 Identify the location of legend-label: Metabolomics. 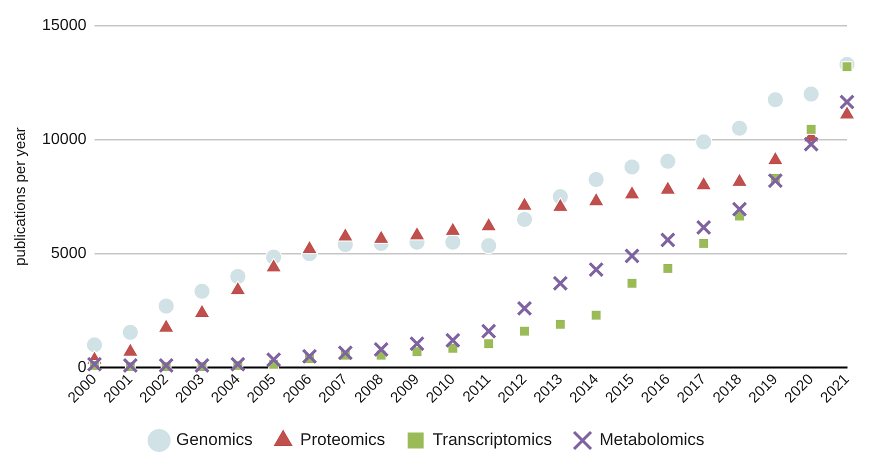
(652, 440).